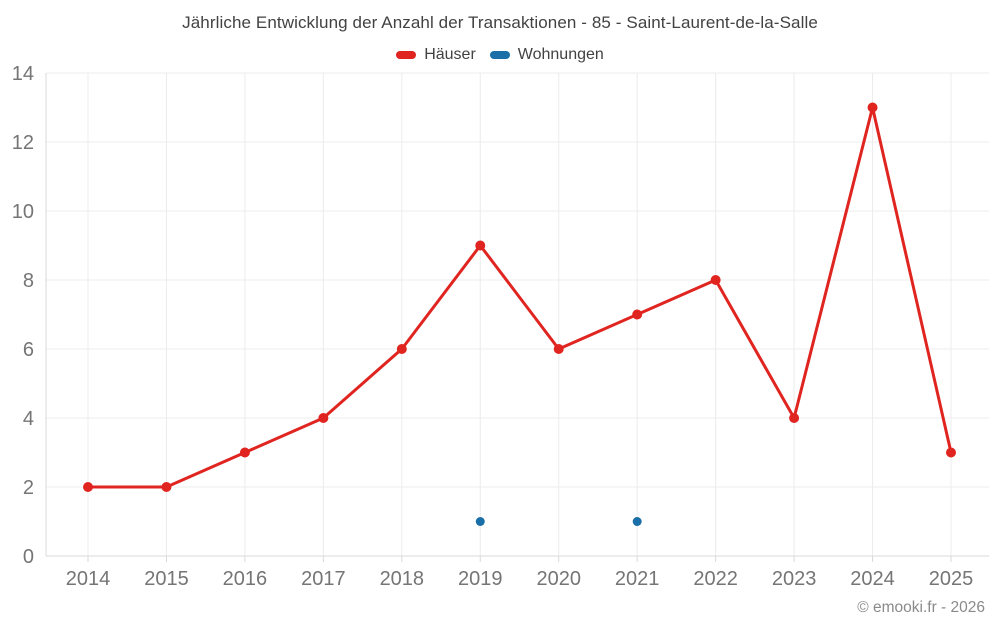 This screenshot has width=1000, height=625. I want to click on y-axis-tick-label: 14, so click(23, 74).